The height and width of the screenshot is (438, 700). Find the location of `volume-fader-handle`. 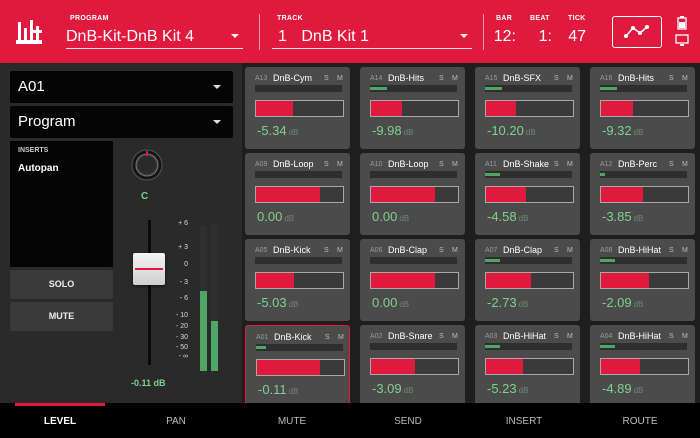

volume-fader-handle is located at coordinates (149, 269).